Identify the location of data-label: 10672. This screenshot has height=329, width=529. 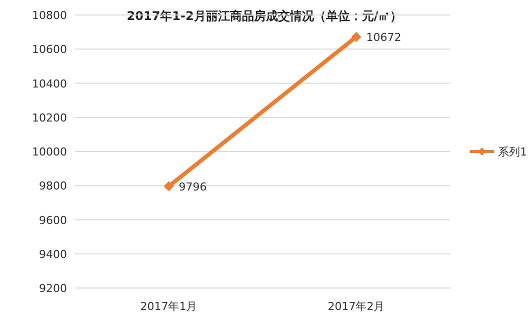
(384, 37).